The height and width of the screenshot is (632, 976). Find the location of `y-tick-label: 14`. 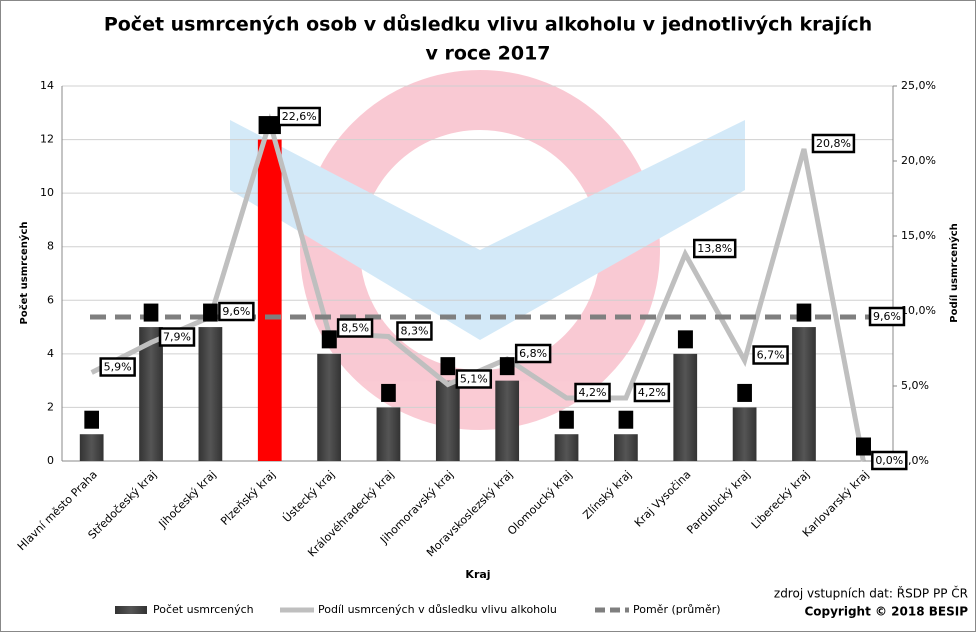

y-tick-label: 14 is located at coordinates (47, 85).